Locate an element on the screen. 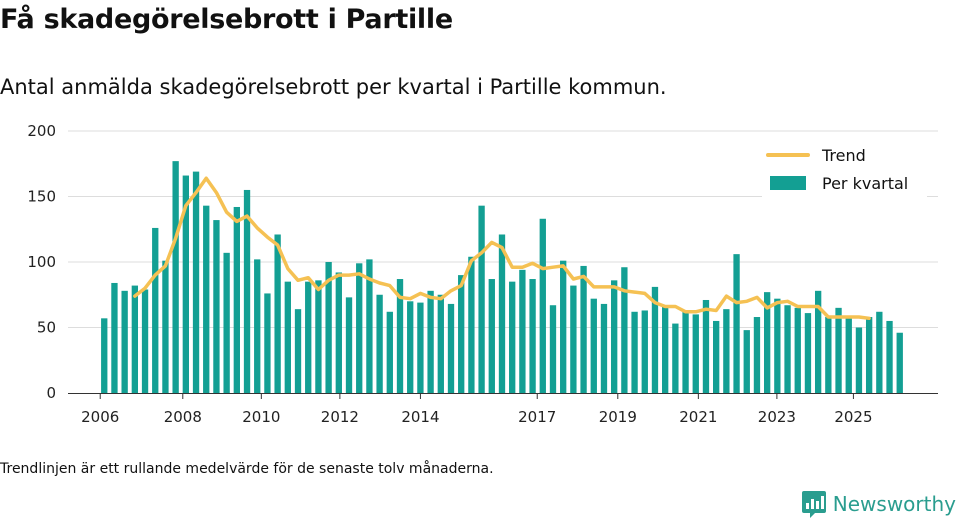 This screenshot has width=960, height=520. x-tick-label: 2012 is located at coordinates (340, 417).